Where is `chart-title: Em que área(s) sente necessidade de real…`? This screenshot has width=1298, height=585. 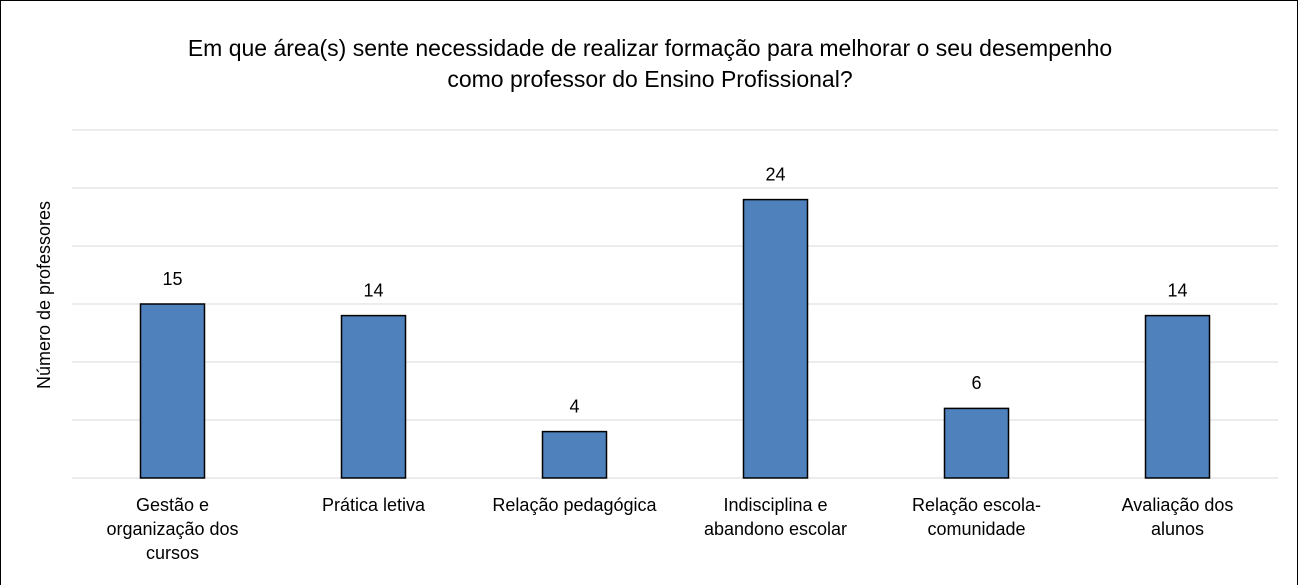
chart-title: Em que área(s) sente necessidade de real… is located at coordinates (650, 63).